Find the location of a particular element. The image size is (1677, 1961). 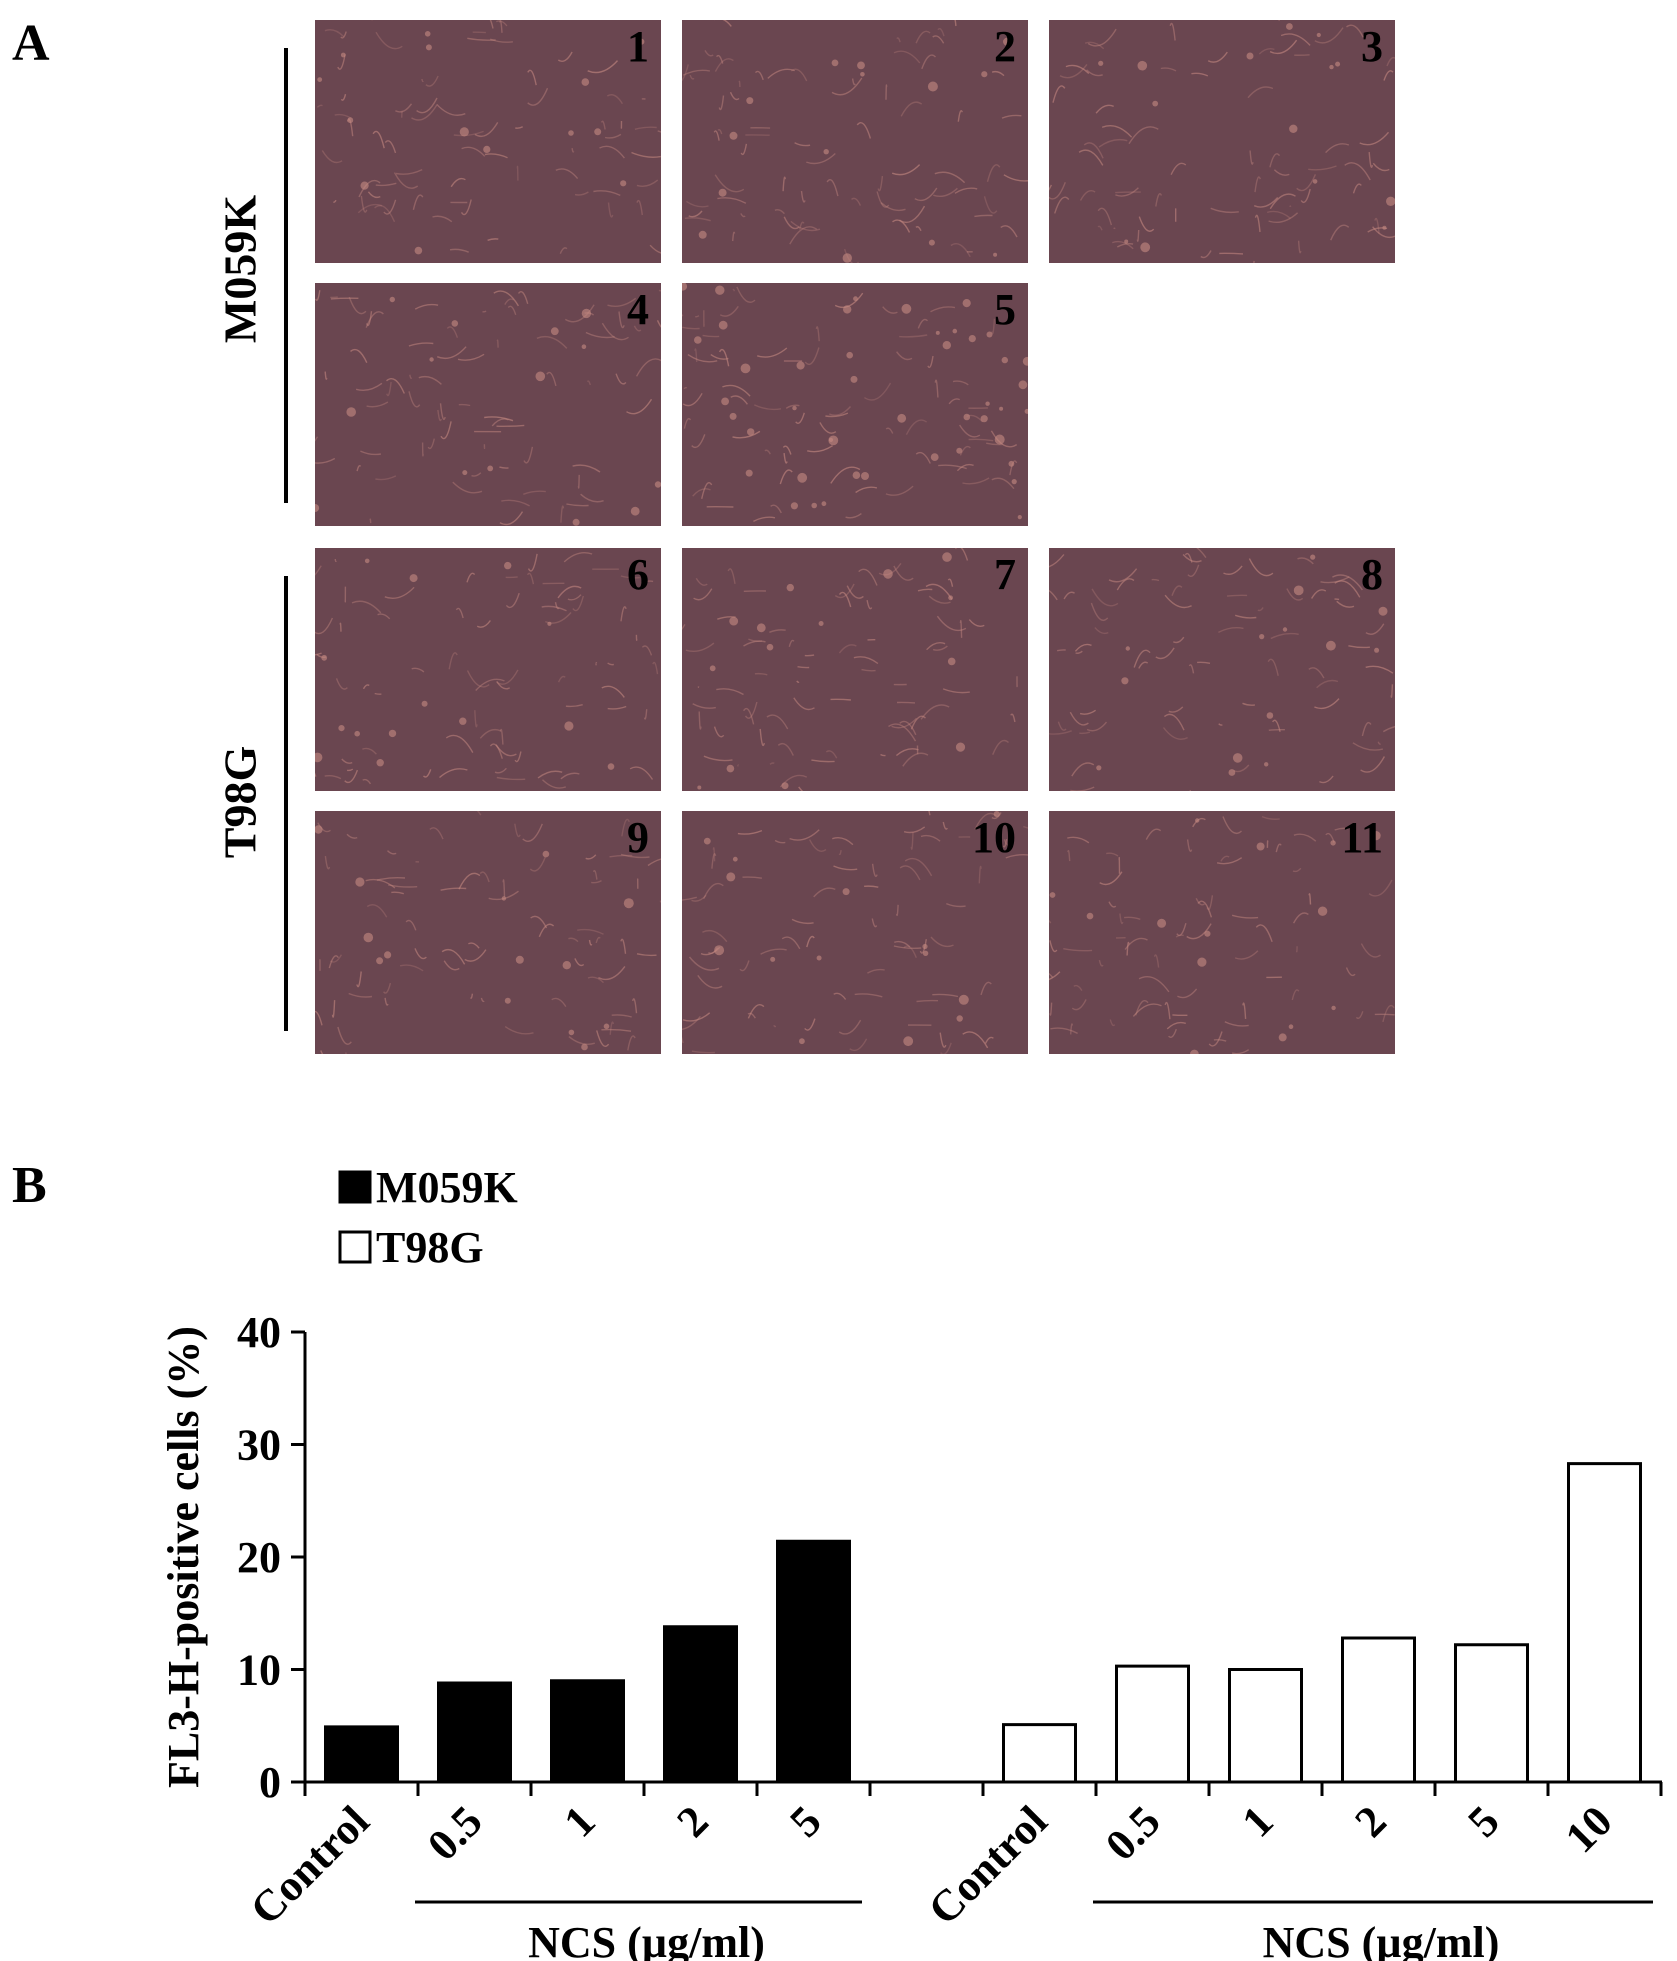

micrograph-number: 7 is located at coordinates (1005, 574).